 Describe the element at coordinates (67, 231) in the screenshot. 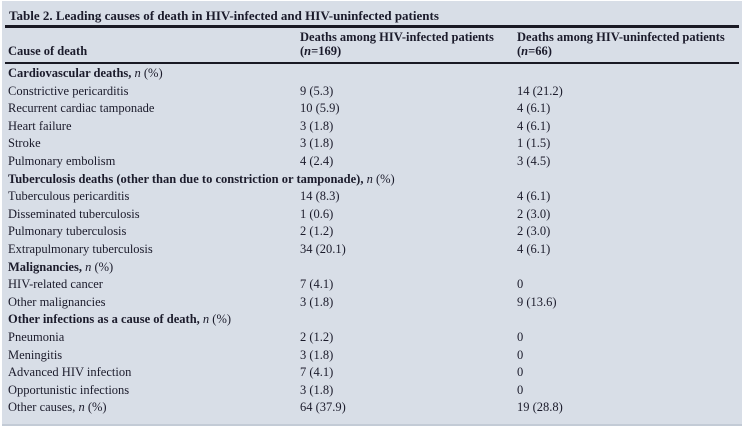

I see `cause-cell: Pulmonary tuberculosis` at that location.